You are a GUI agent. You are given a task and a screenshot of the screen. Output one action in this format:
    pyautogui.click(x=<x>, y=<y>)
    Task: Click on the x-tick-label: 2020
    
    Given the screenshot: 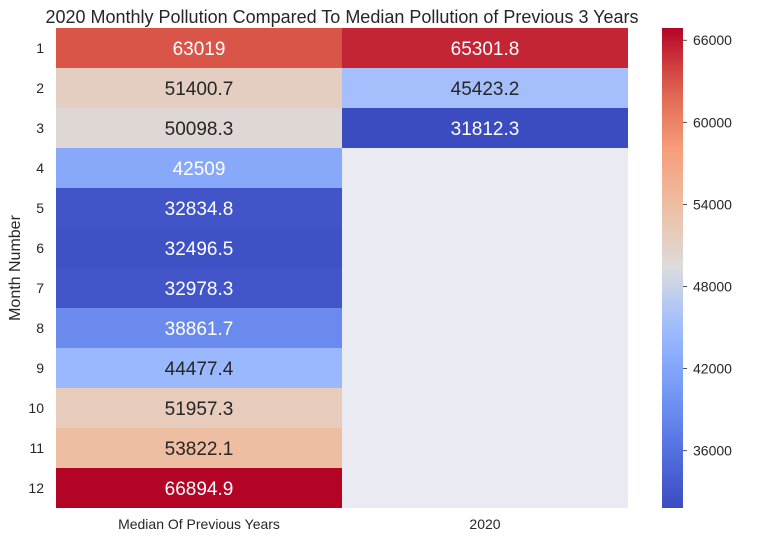 What is the action you would take?
    pyautogui.click(x=484, y=524)
    